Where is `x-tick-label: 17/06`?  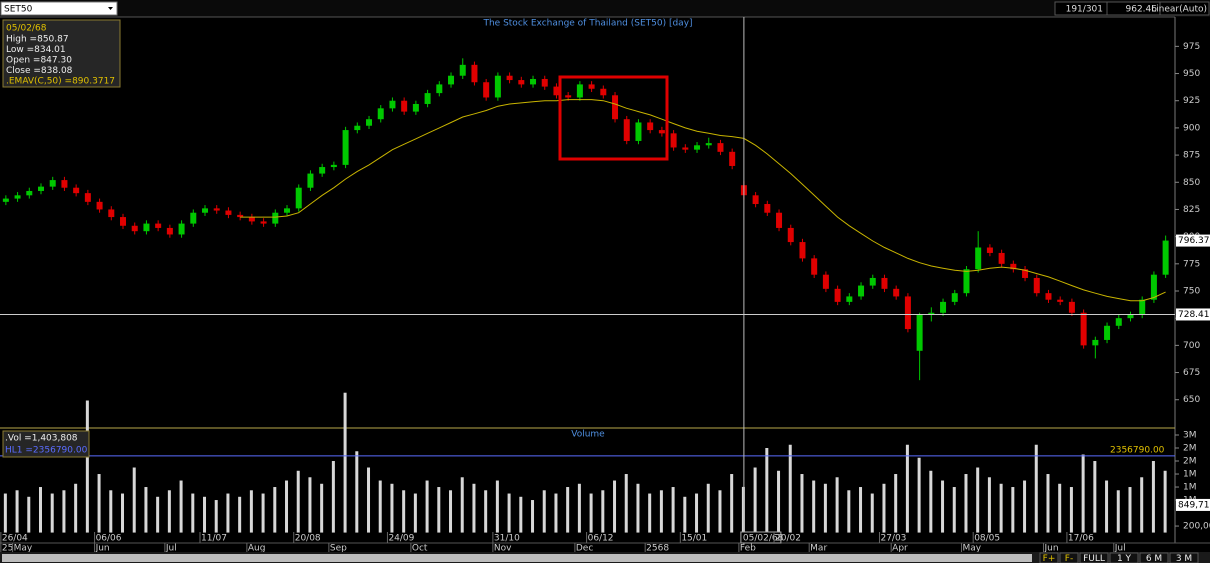
x-tick-label: 17/06 is located at coordinates (1081, 539).